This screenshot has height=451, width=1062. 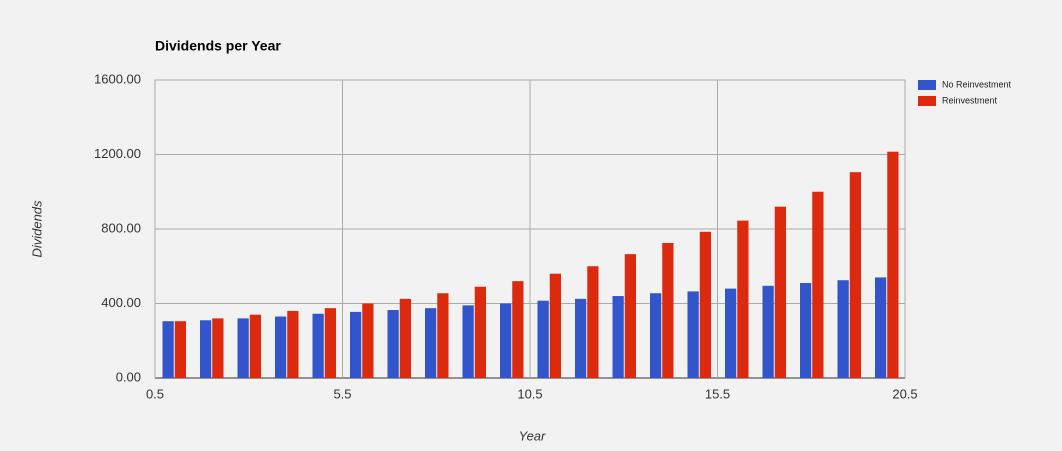 I want to click on y-tick-label: 1600.00, so click(x=117, y=78).